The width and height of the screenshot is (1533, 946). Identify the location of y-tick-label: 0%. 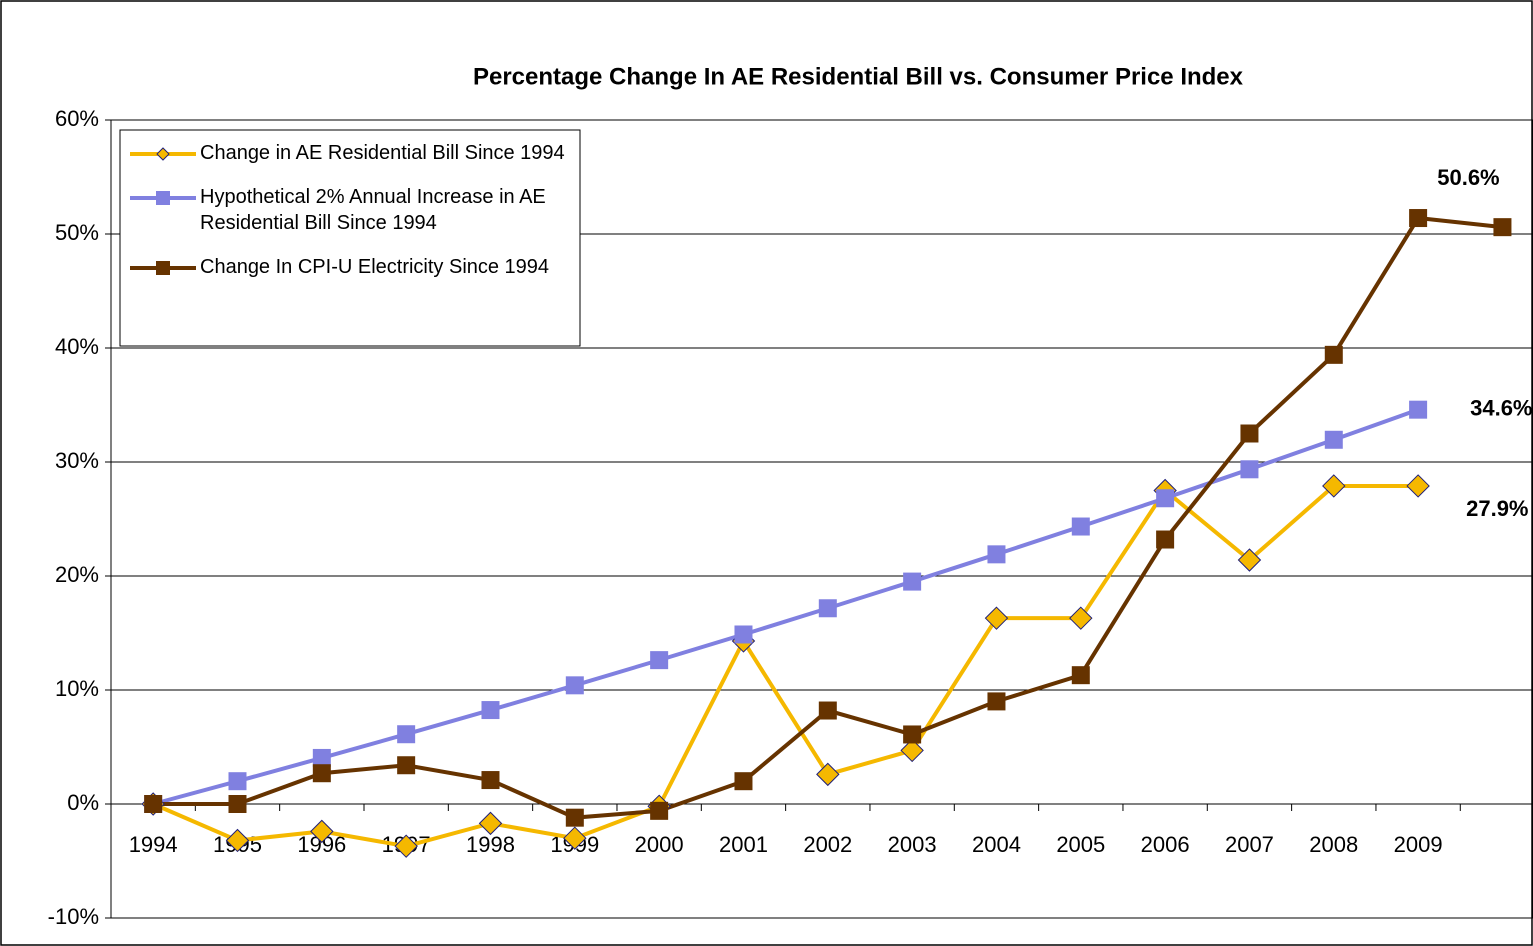
(83, 802).